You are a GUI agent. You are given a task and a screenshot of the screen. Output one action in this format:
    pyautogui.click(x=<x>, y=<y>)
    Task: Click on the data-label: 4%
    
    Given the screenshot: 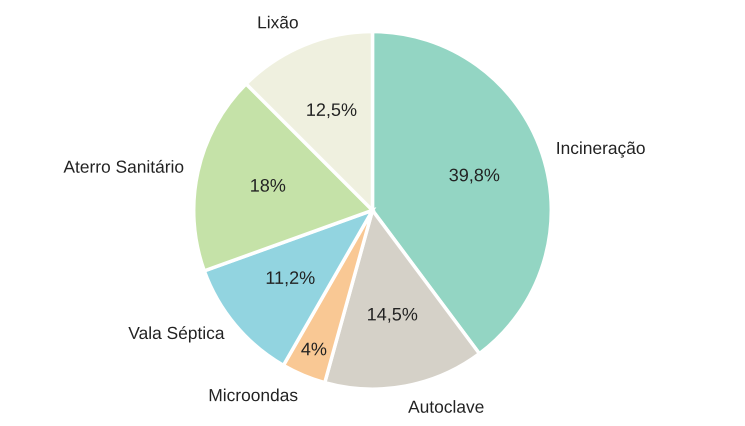 What is the action you would take?
    pyautogui.click(x=313, y=349)
    